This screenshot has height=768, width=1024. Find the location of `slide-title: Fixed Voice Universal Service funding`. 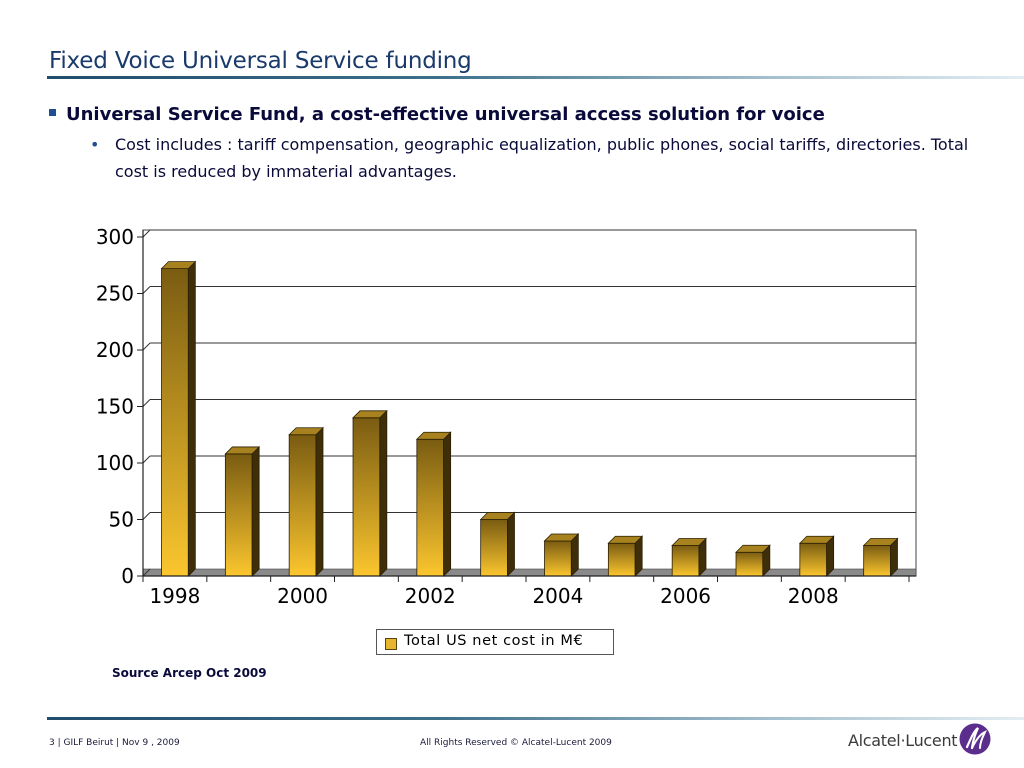

slide-title: Fixed Voice Universal Service funding is located at coordinates (260, 61).